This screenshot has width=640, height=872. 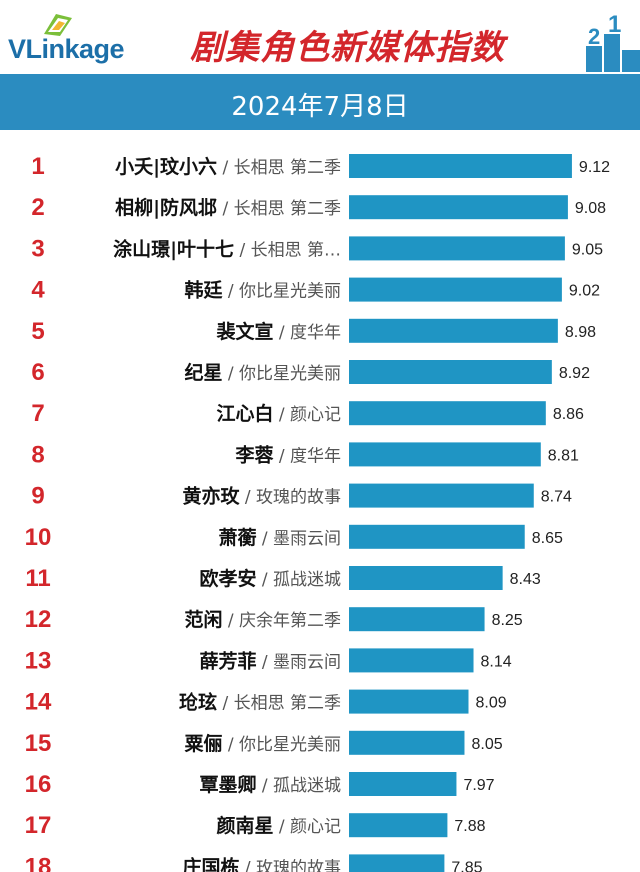 I want to click on drama-name: 度华年, so click(x=315, y=456).